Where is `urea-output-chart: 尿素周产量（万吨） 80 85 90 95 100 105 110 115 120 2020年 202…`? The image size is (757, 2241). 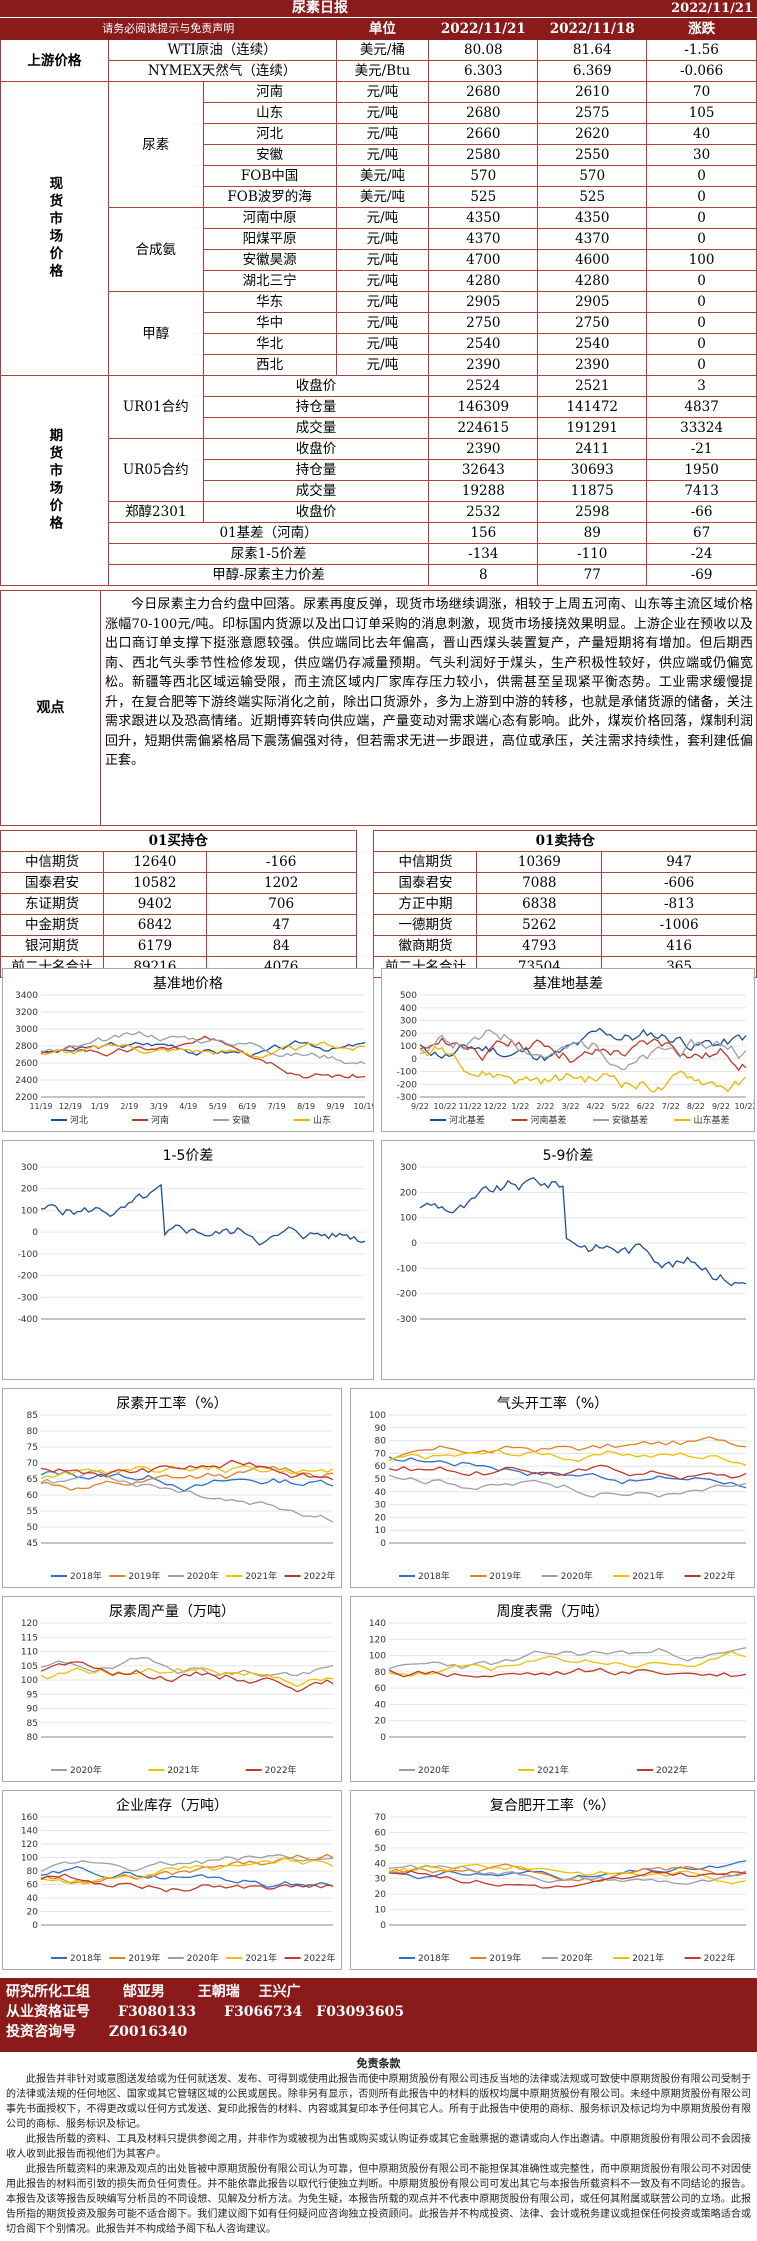 urea-output-chart: 尿素周产量（万吨） 80 85 90 95 100 105 110 115 120 2020年 202… is located at coordinates (172, 1689).